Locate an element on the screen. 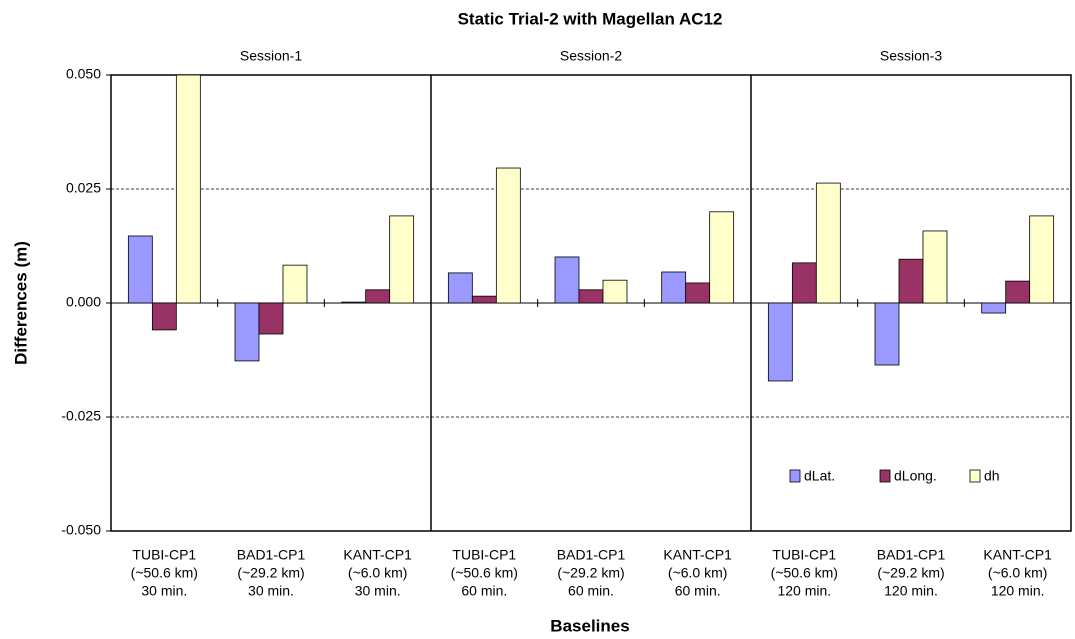 This screenshot has width=1075, height=639. y-tick-label: -0.025 is located at coordinates (81, 416).